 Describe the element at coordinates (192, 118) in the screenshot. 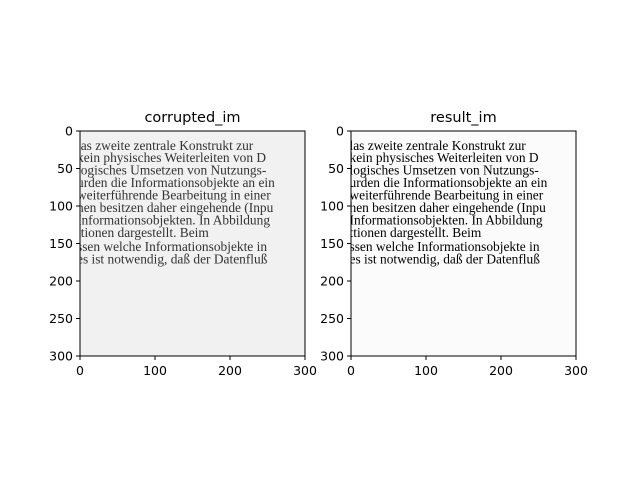

I see `panel-title: corrupted_im` at that location.